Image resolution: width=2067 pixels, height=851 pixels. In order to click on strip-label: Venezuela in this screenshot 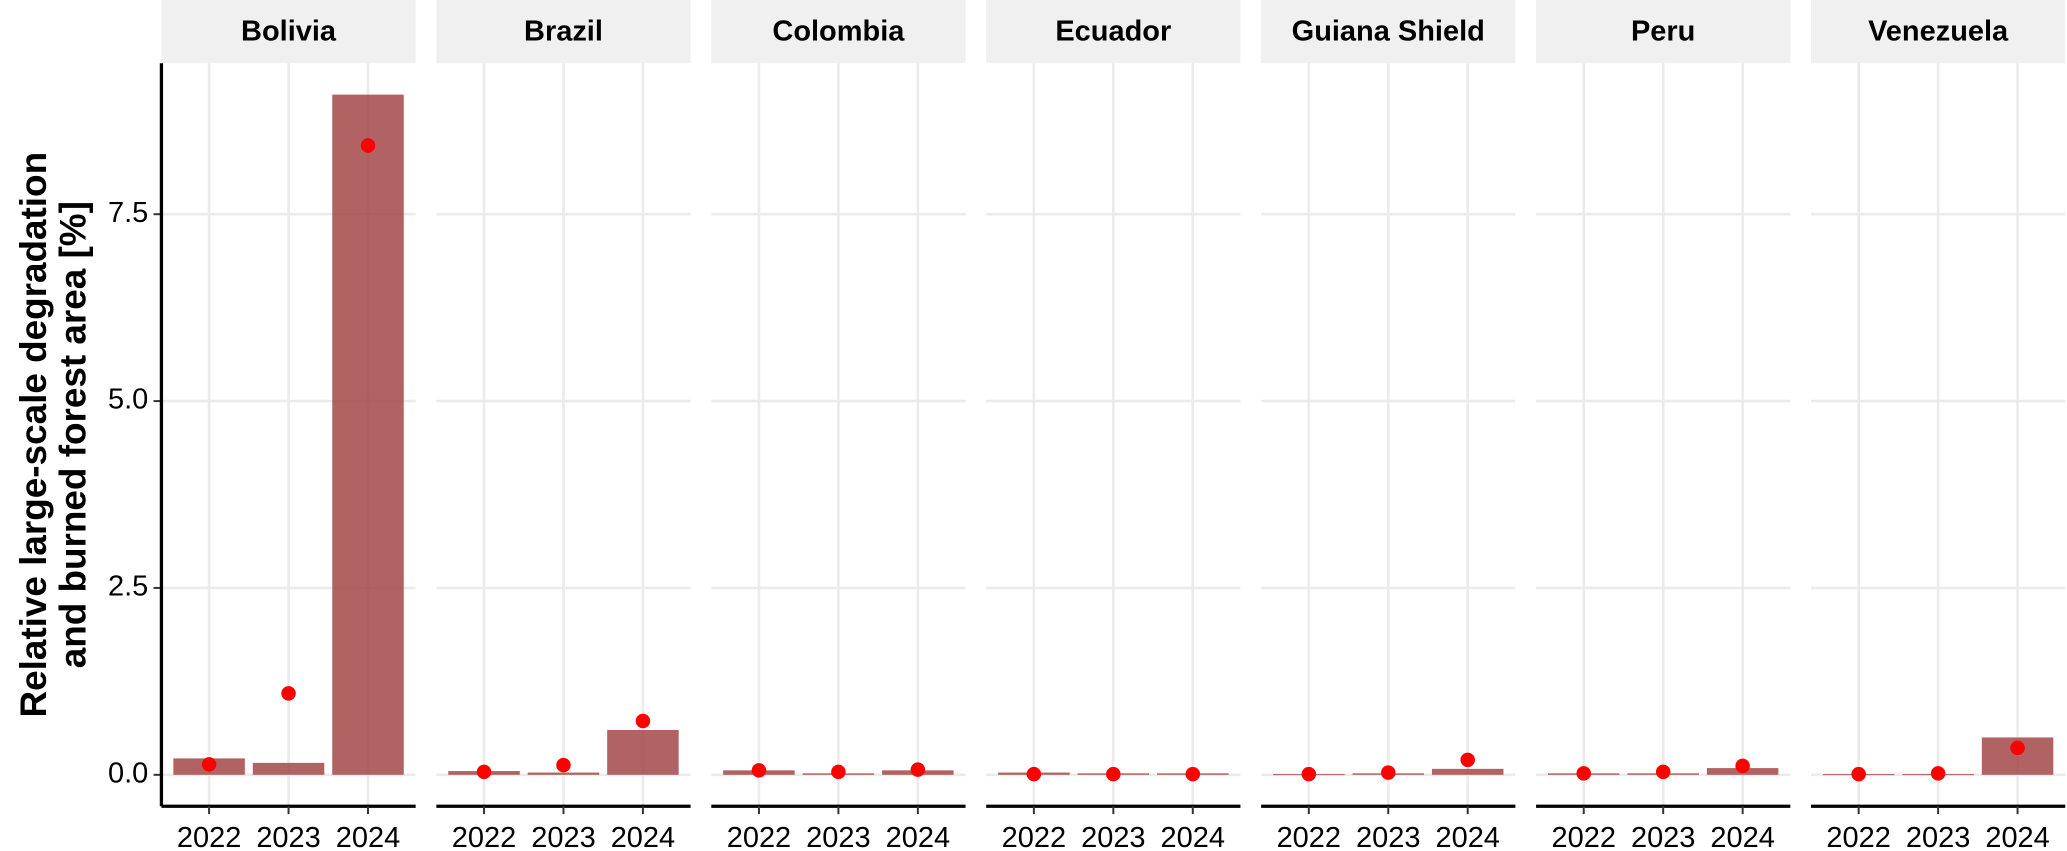, I will do `click(1938, 32)`.